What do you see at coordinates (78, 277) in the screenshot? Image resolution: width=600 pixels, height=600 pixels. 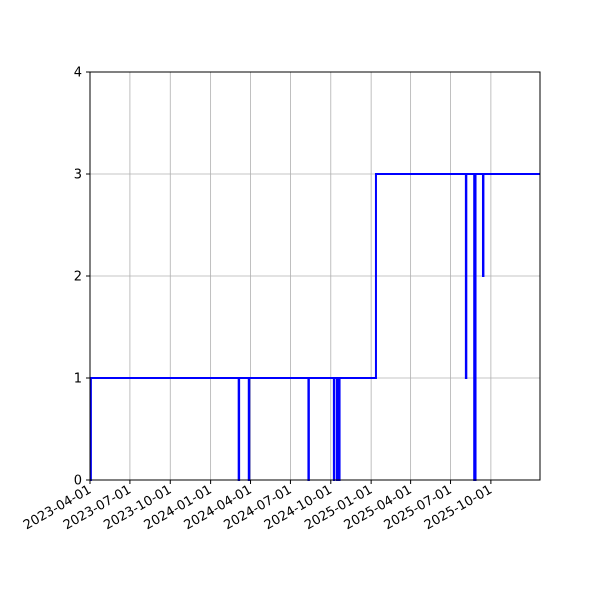 I see `y-tick-label: 2` at bounding box center [78, 277].